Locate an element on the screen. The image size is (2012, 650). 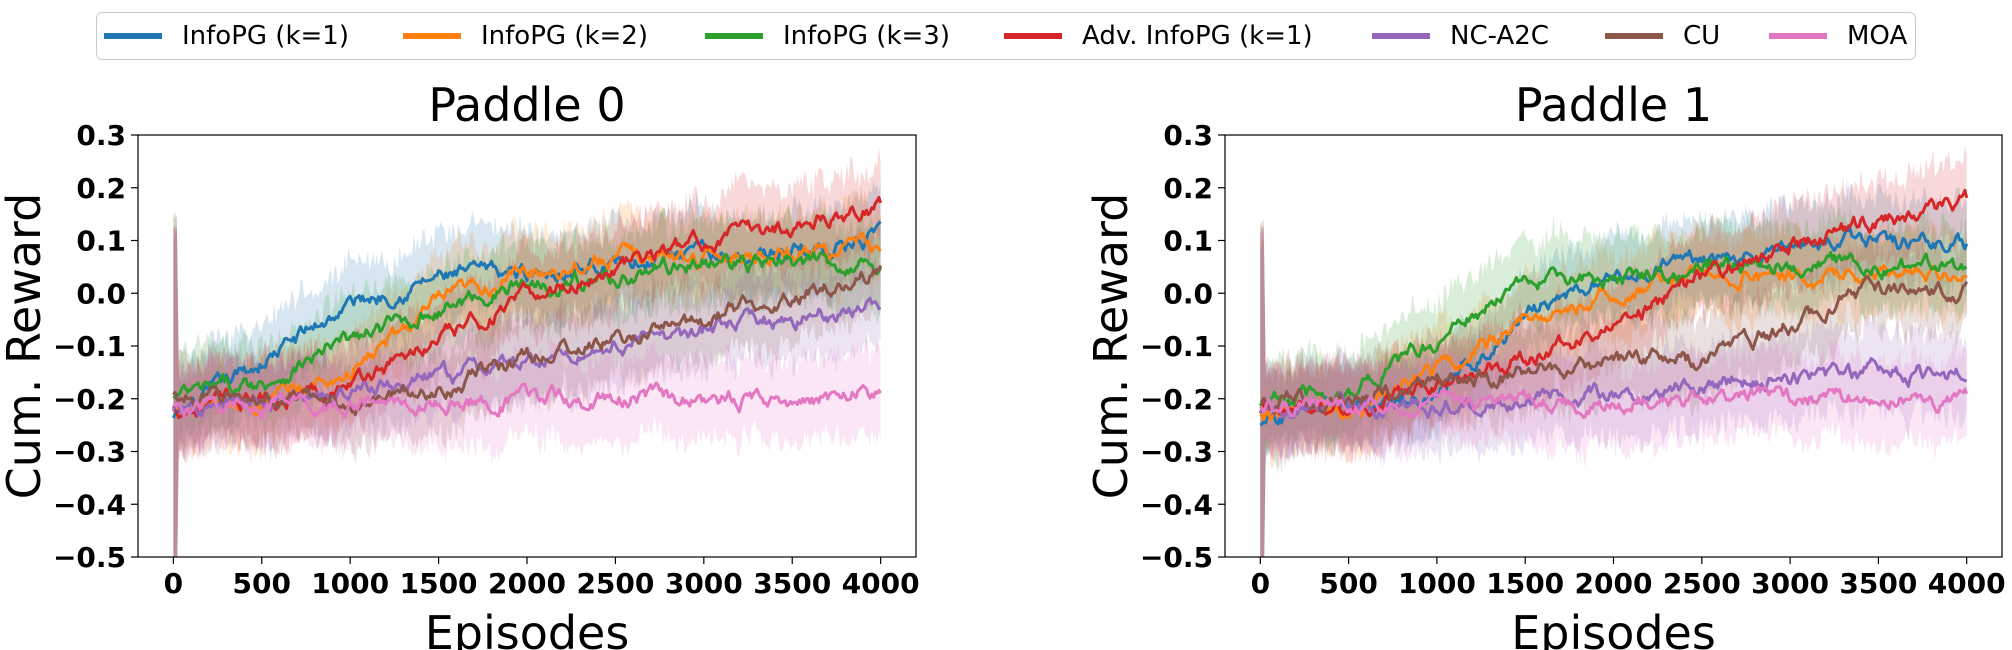
legend-item: InfoPG (k=1) is located at coordinates (226, 36).